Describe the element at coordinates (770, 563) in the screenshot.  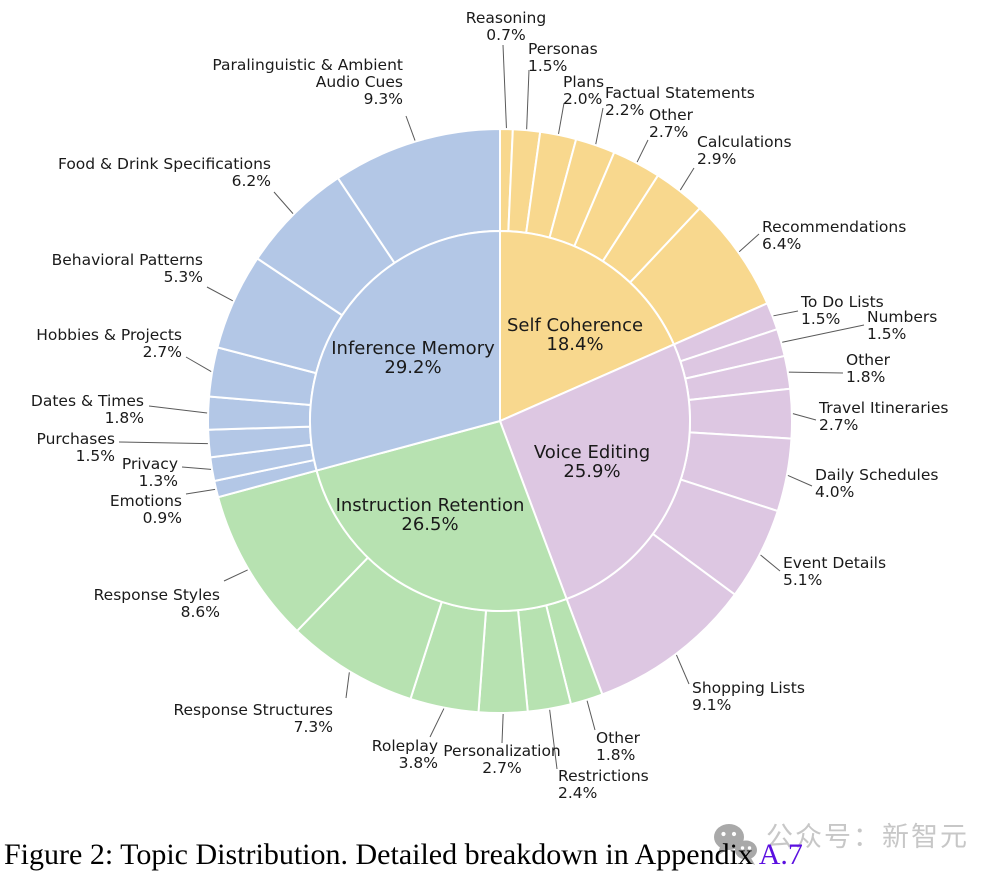
I see `leader-event-details` at that location.